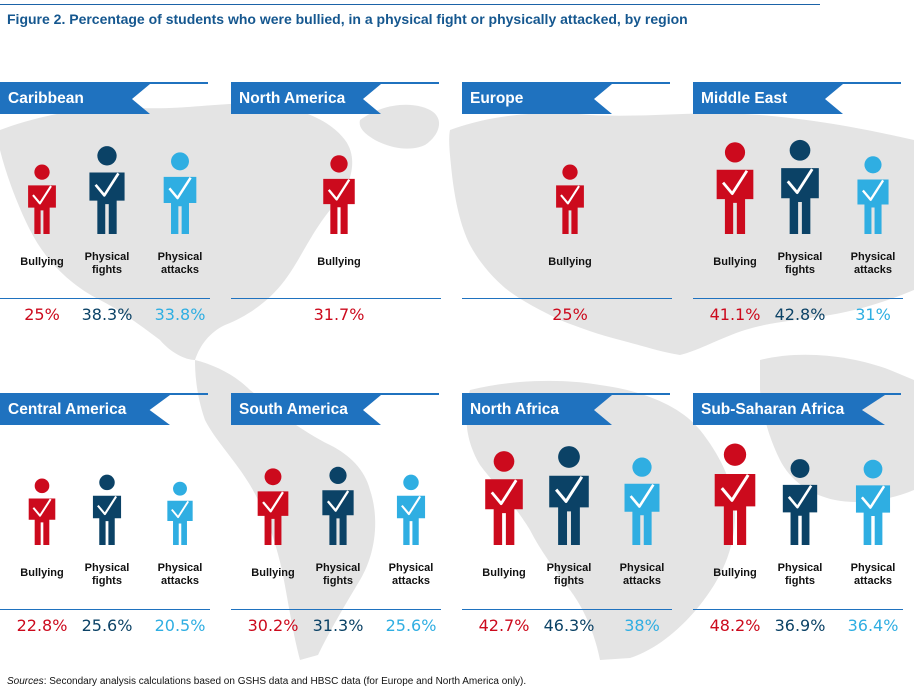  Describe the element at coordinates (339, 314) in the screenshot. I see `value-bullying-north-america: 31.7%` at that location.